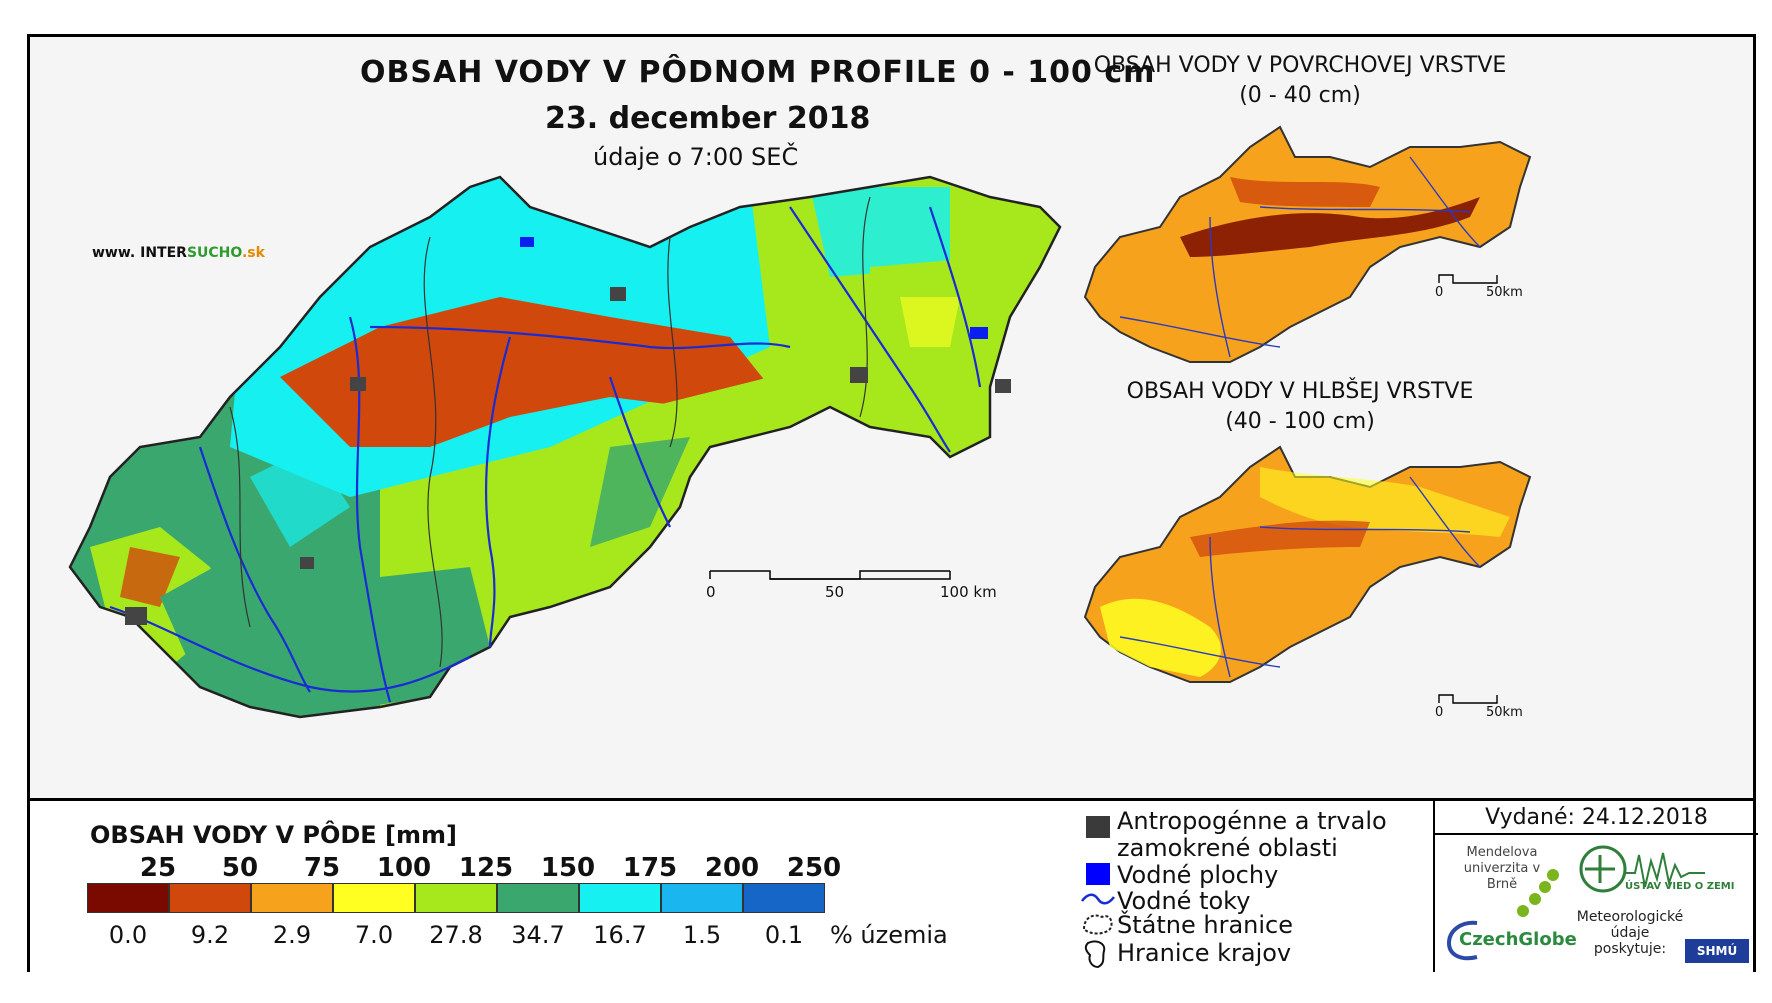 The width and height of the screenshot is (1772, 1003). What do you see at coordinates (1630, 933) in the screenshot?
I see `meteo-provider-text: Meteorologické údaje poskytuje:` at bounding box center [1630, 933].